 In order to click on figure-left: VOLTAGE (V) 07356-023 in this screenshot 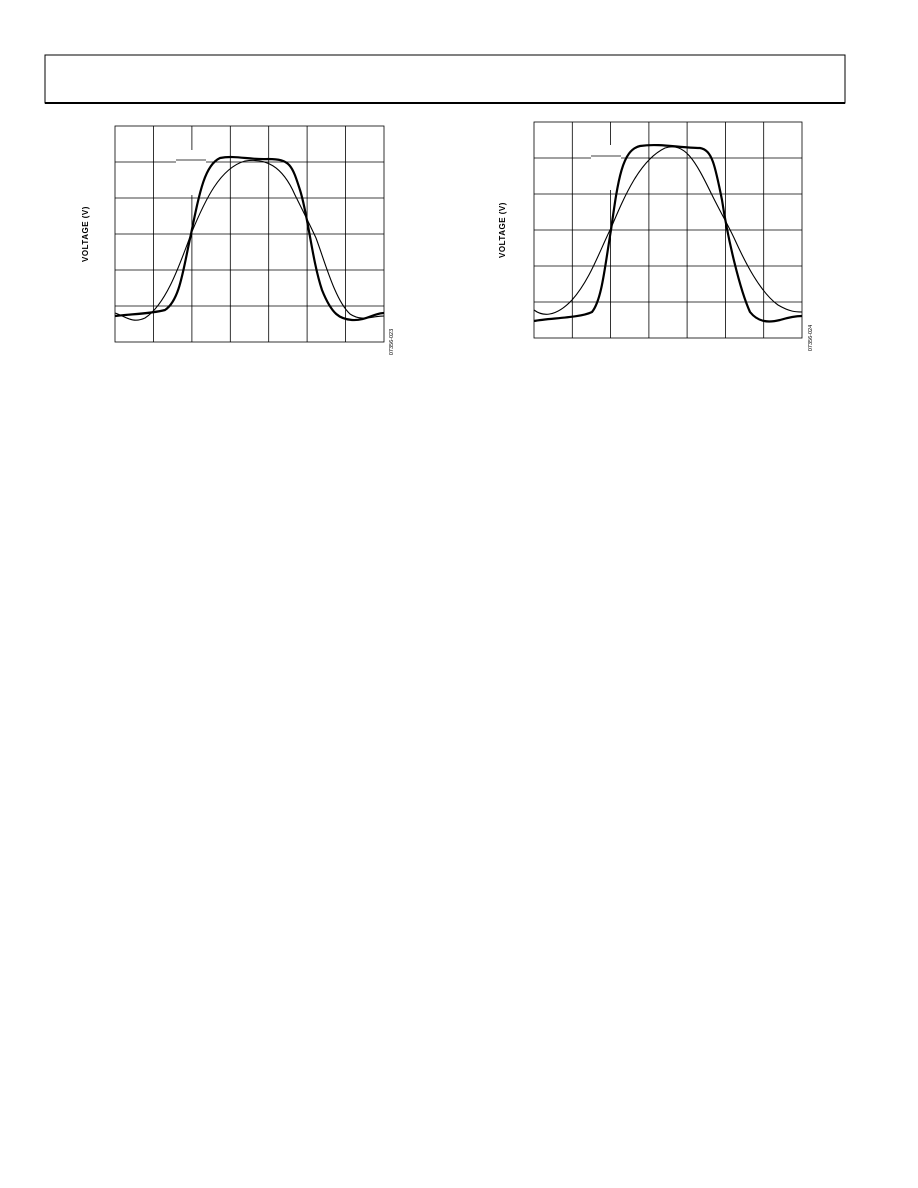, I will do `click(238, 240)`.